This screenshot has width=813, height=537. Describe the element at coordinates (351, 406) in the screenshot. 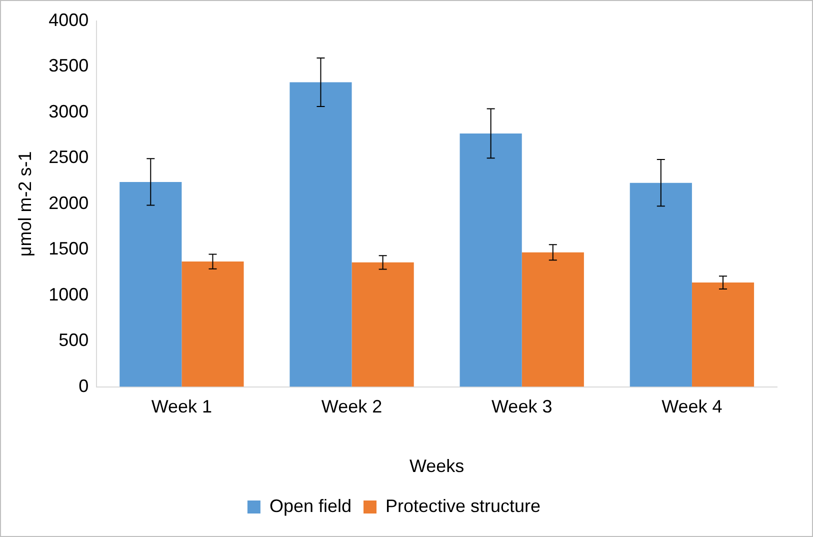

I see `x-tick-label: Week 2` at that location.